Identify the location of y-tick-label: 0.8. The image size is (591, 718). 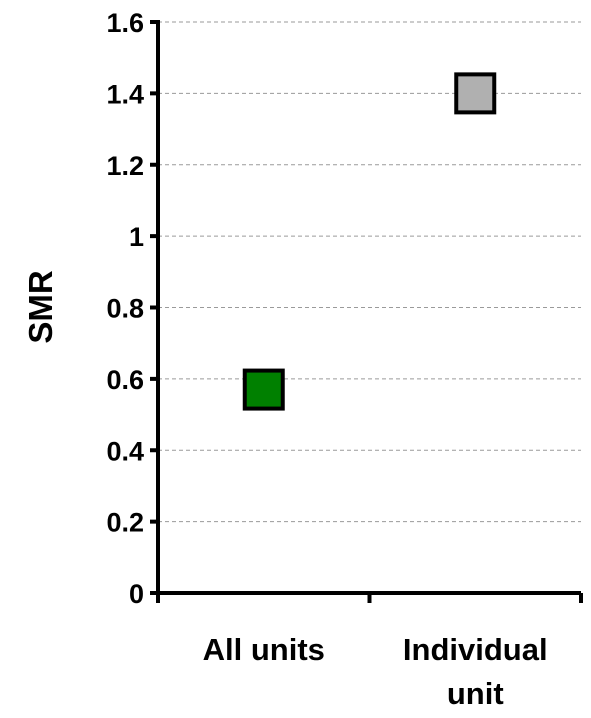
(125, 309).